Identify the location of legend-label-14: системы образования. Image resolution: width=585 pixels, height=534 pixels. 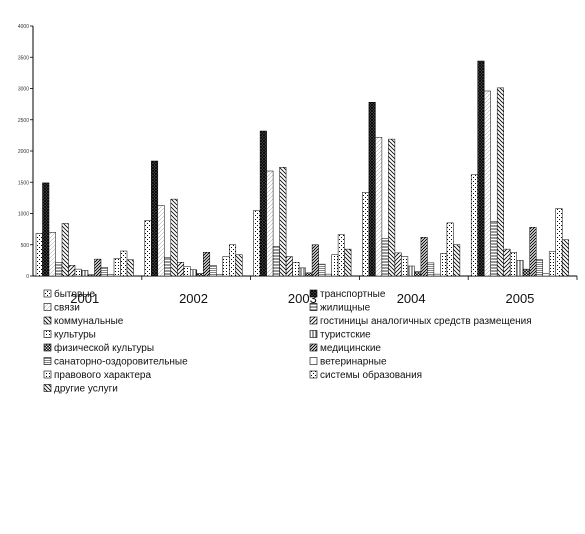
(371, 375).